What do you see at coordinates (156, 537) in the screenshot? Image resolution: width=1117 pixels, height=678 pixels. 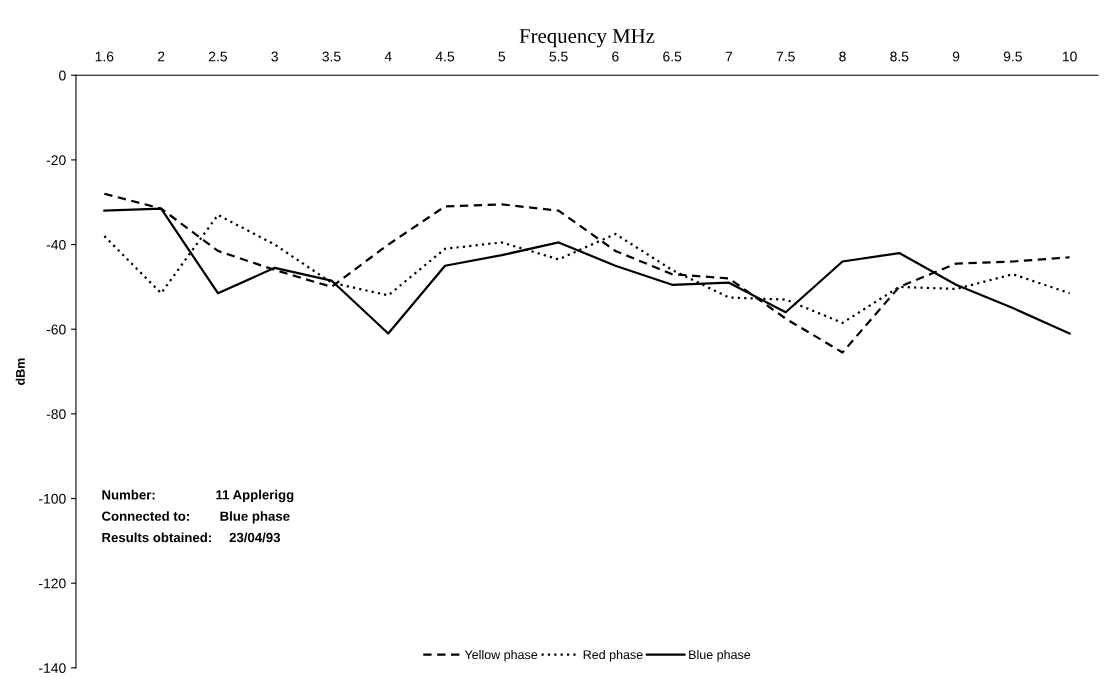 I see `annotation: Results obtained:` at bounding box center [156, 537].